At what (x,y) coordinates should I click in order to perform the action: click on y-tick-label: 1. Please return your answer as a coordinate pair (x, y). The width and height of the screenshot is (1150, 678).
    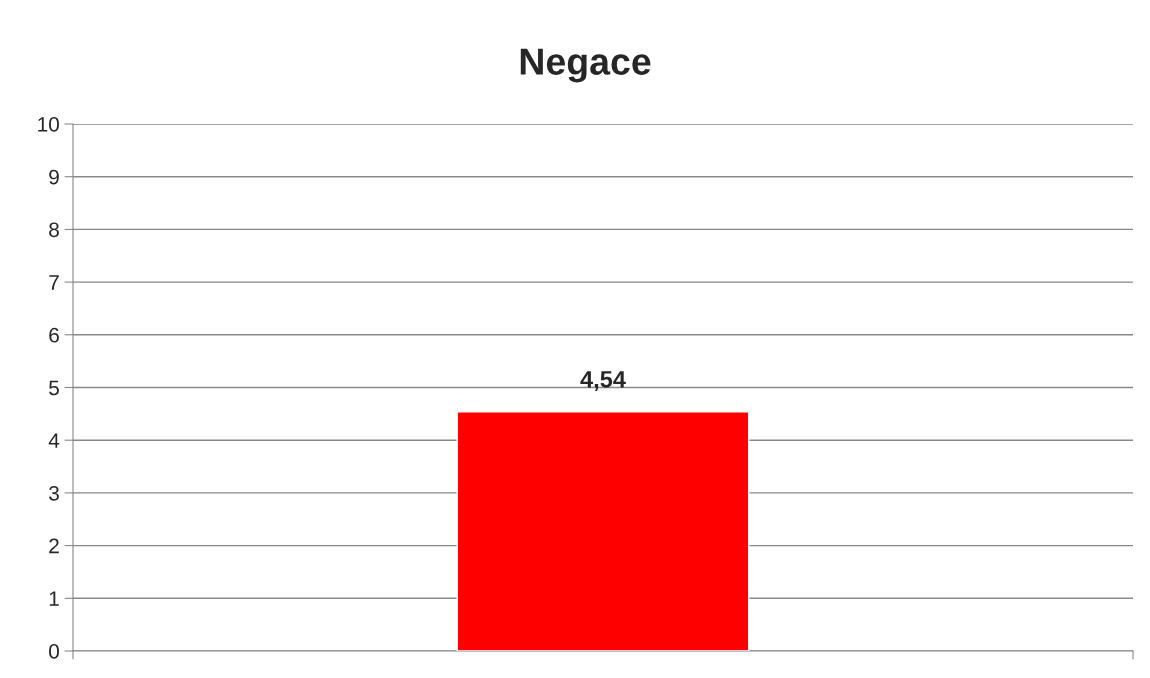
    Looking at the image, I should click on (54, 598).